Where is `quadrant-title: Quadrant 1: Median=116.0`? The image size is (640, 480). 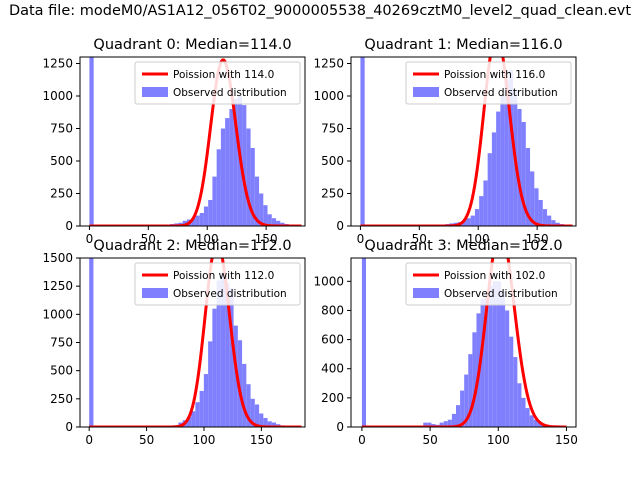
quadrant-title: Quadrant 1: Median=116.0 is located at coordinates (463, 45).